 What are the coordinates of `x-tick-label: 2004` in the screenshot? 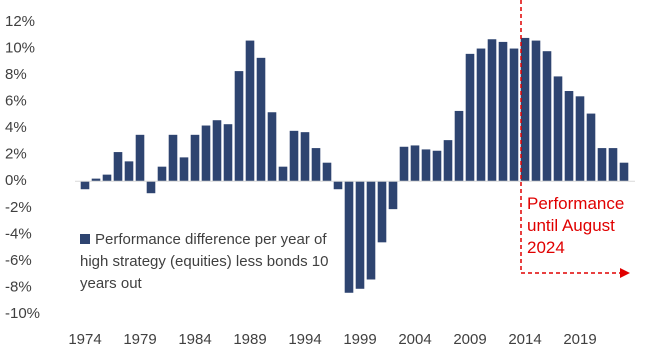 It's located at (414, 339).